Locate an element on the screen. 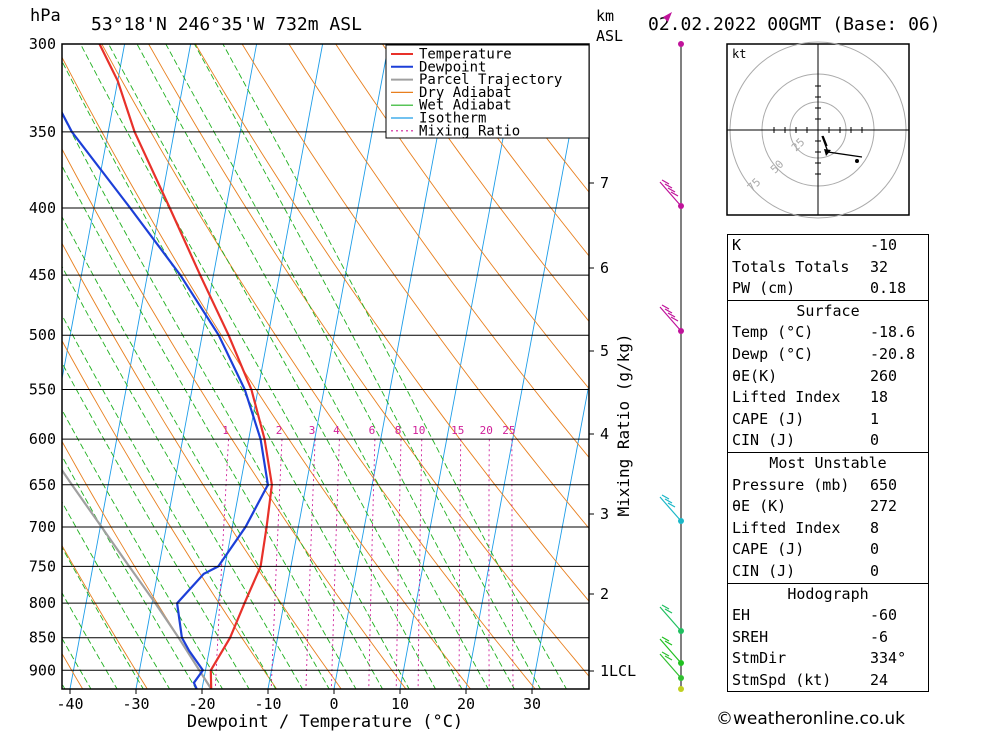 Image resolution: width=1000 pixels, height=733 pixels. x-axis-label: Dewpoint / Temperature (°C) is located at coordinates (325, 722).